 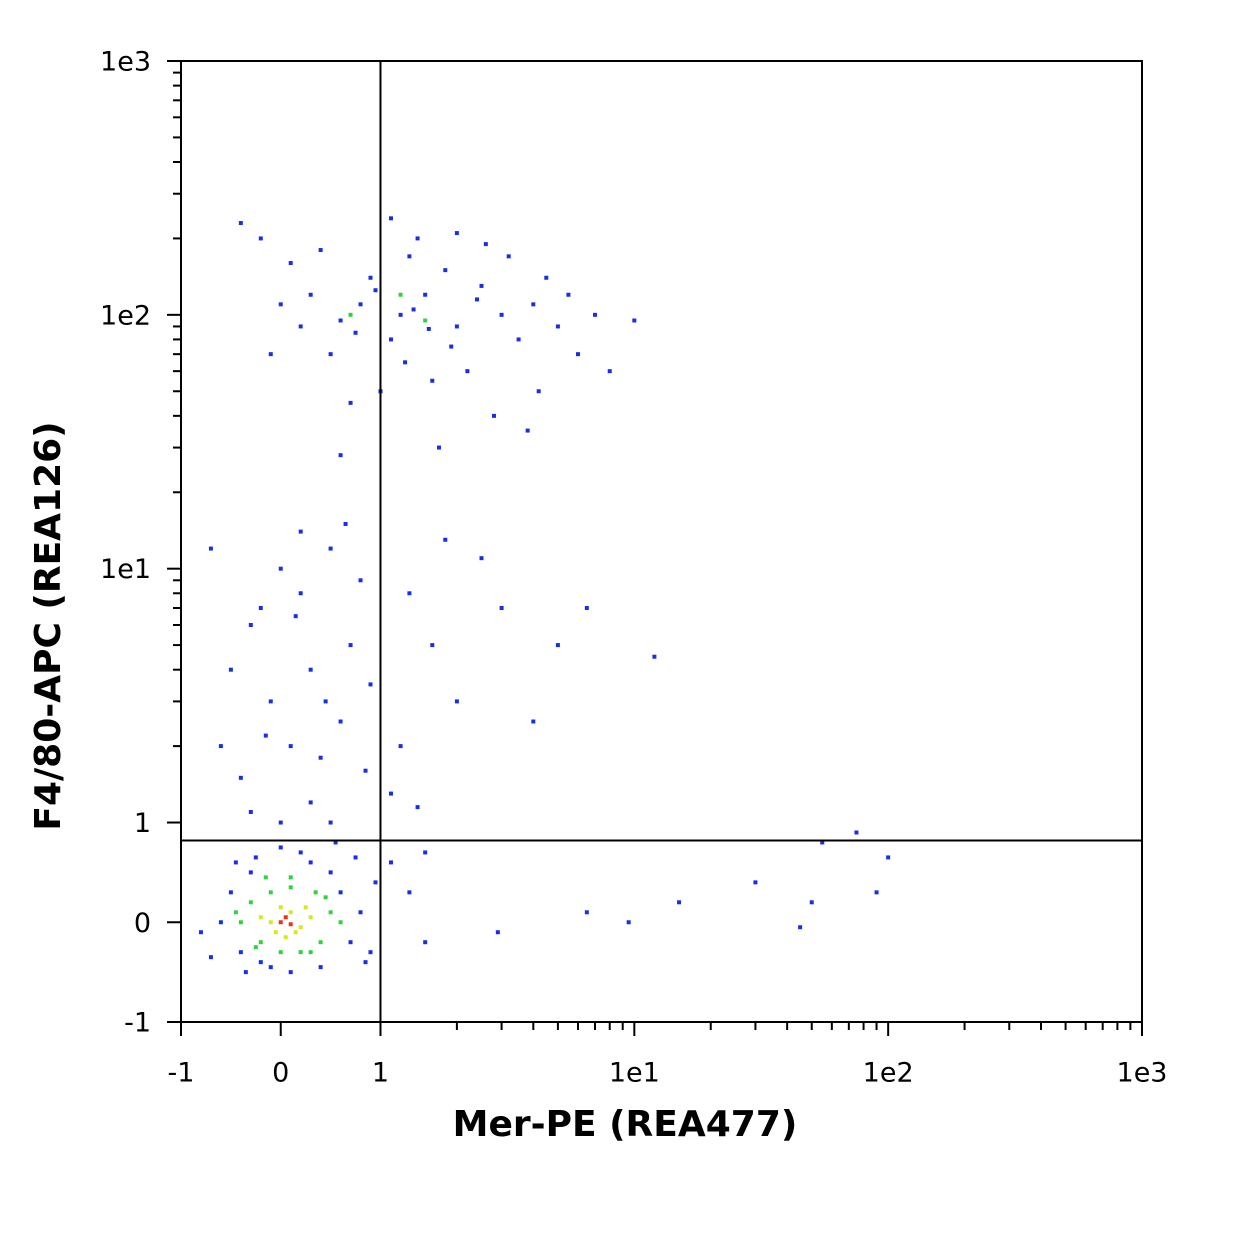 What do you see at coordinates (125, 315) in the screenshot?
I see `y-tick-label: 1e2` at bounding box center [125, 315].